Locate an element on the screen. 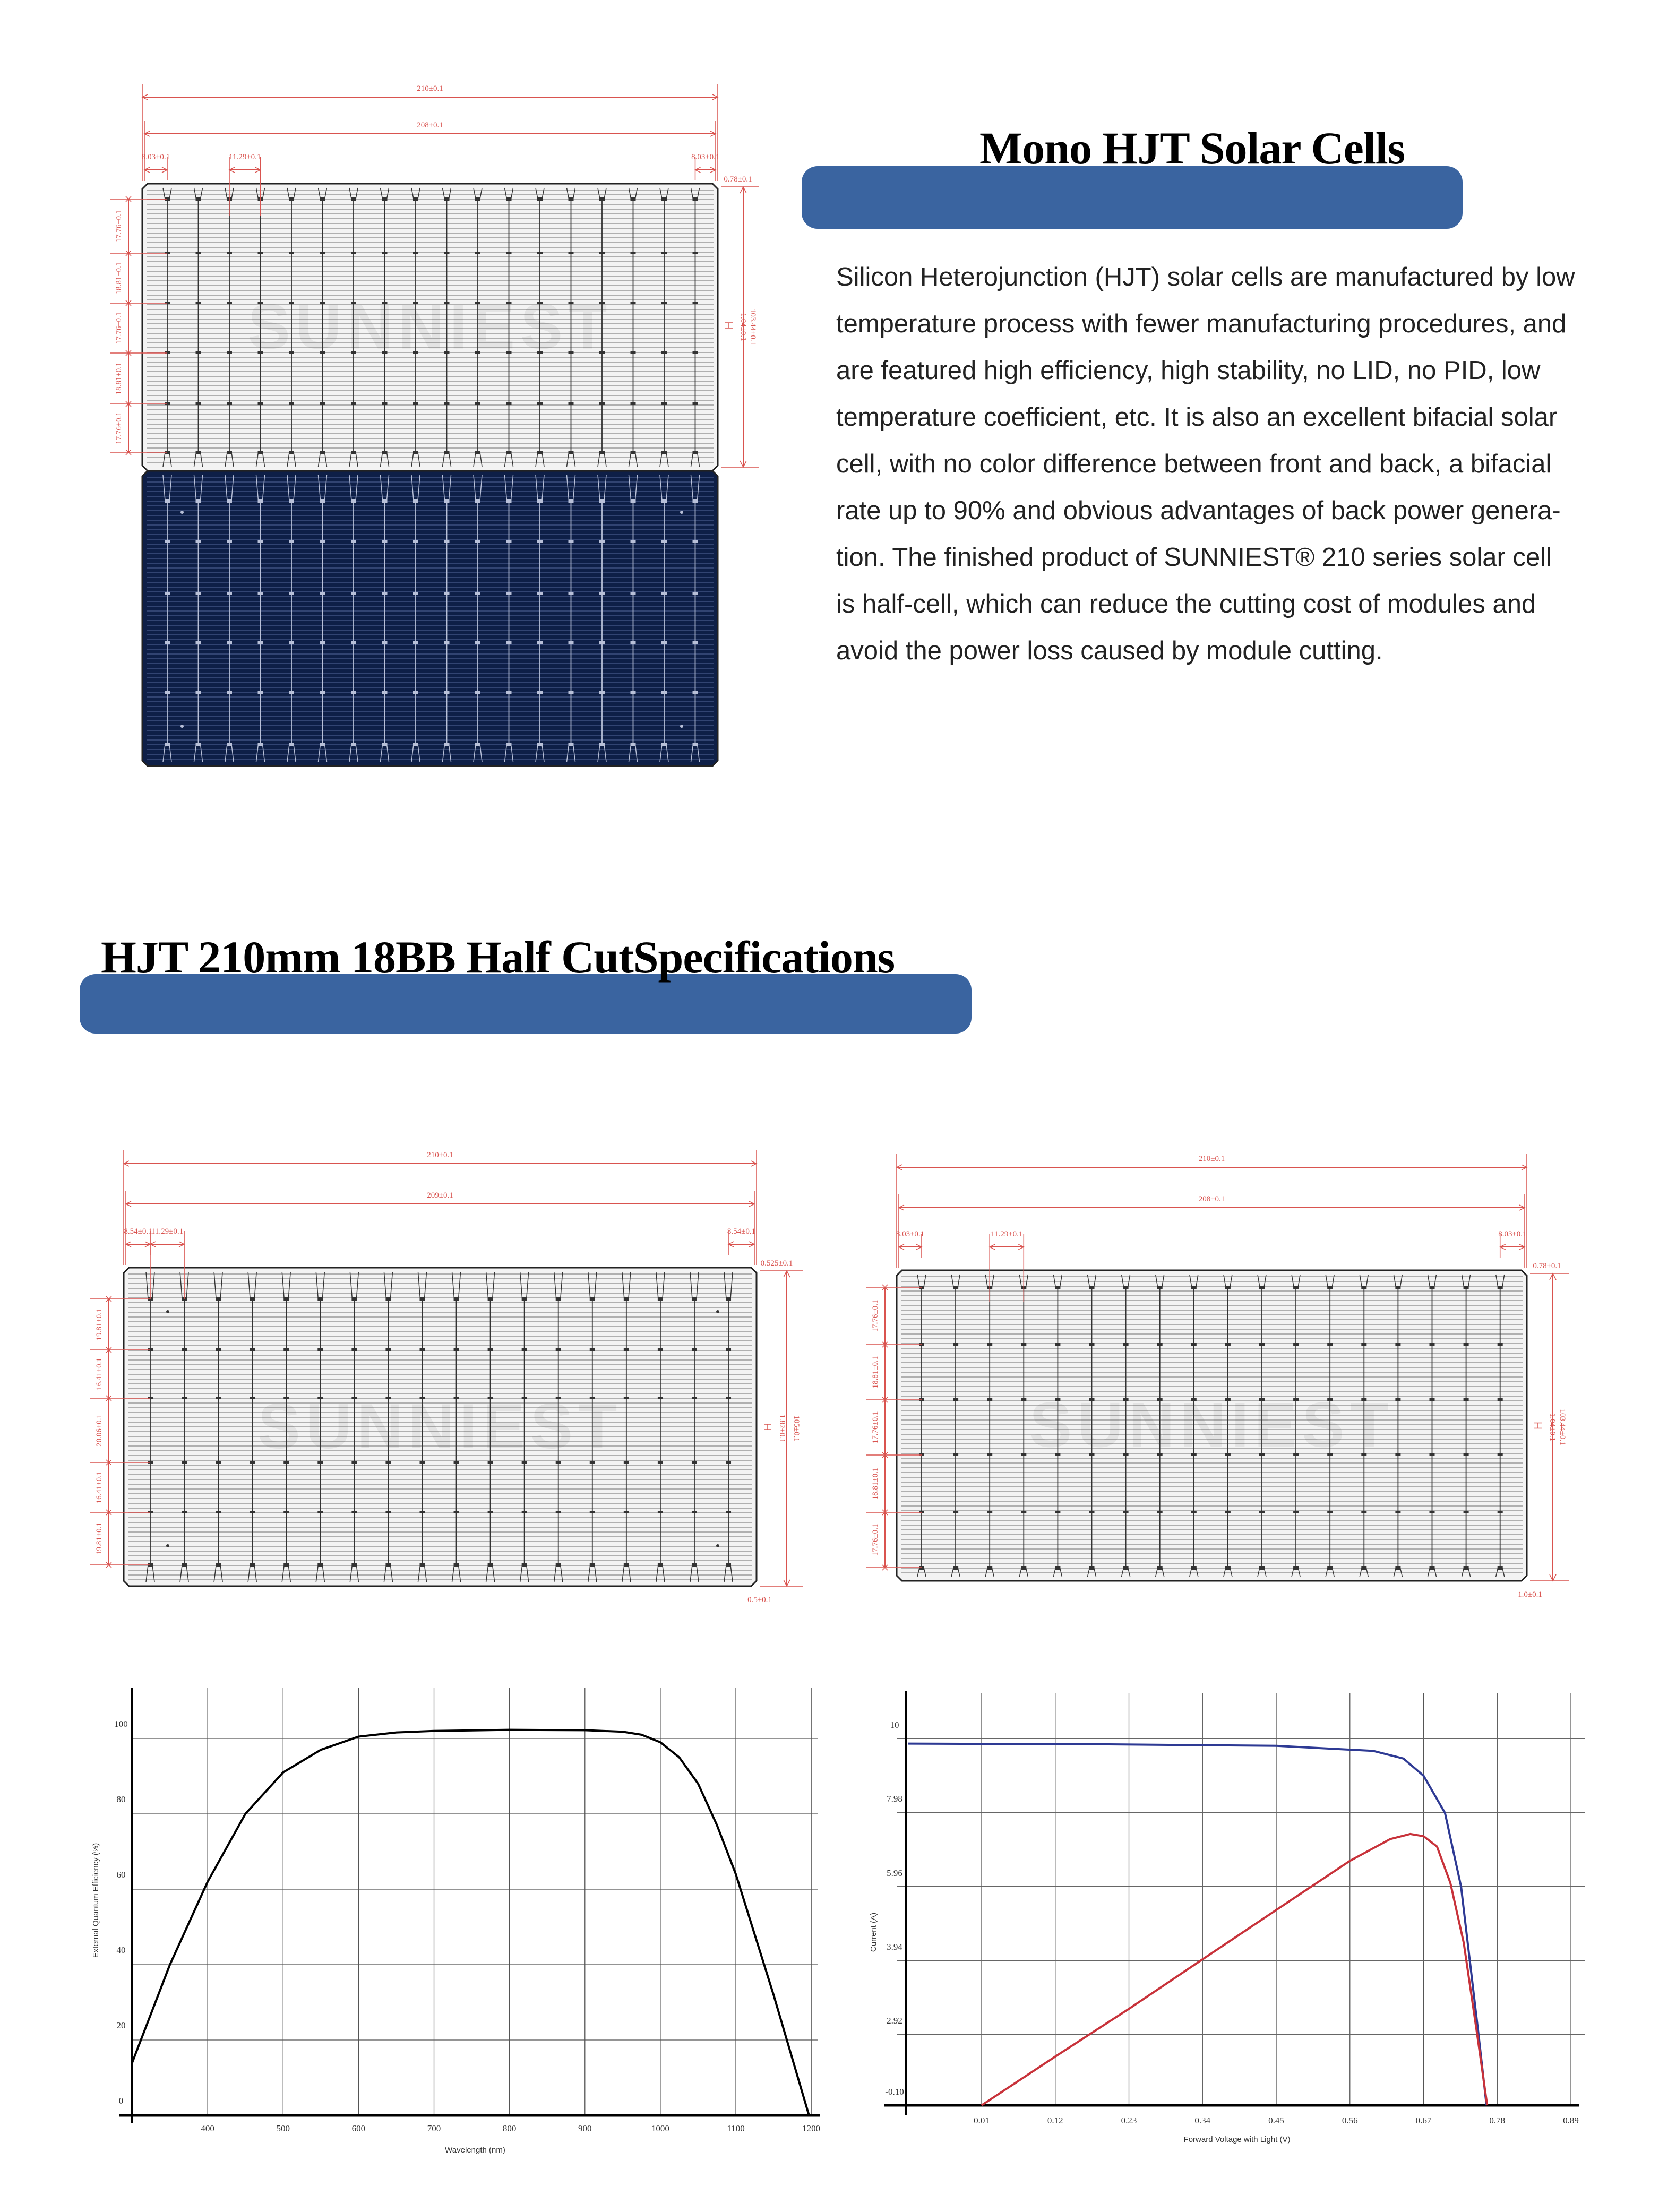 The image size is (1659, 2212). dimension-label: 8.03±0.1 is located at coordinates (1512, 1234).